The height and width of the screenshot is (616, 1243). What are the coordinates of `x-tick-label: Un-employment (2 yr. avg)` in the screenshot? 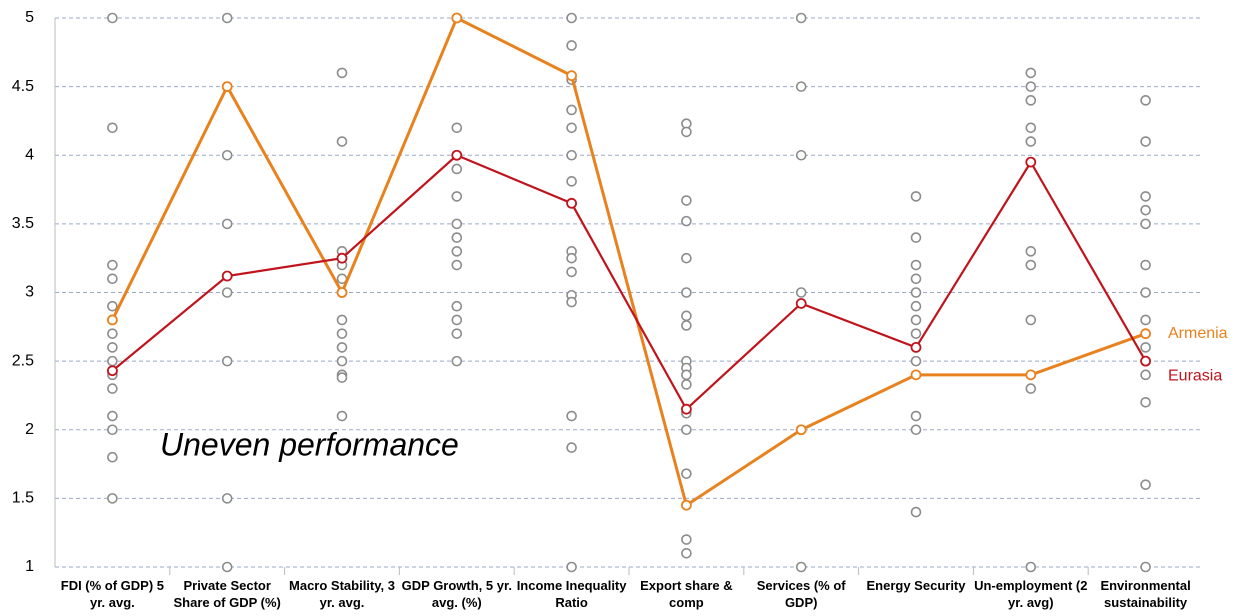 It's located at (1031, 594).